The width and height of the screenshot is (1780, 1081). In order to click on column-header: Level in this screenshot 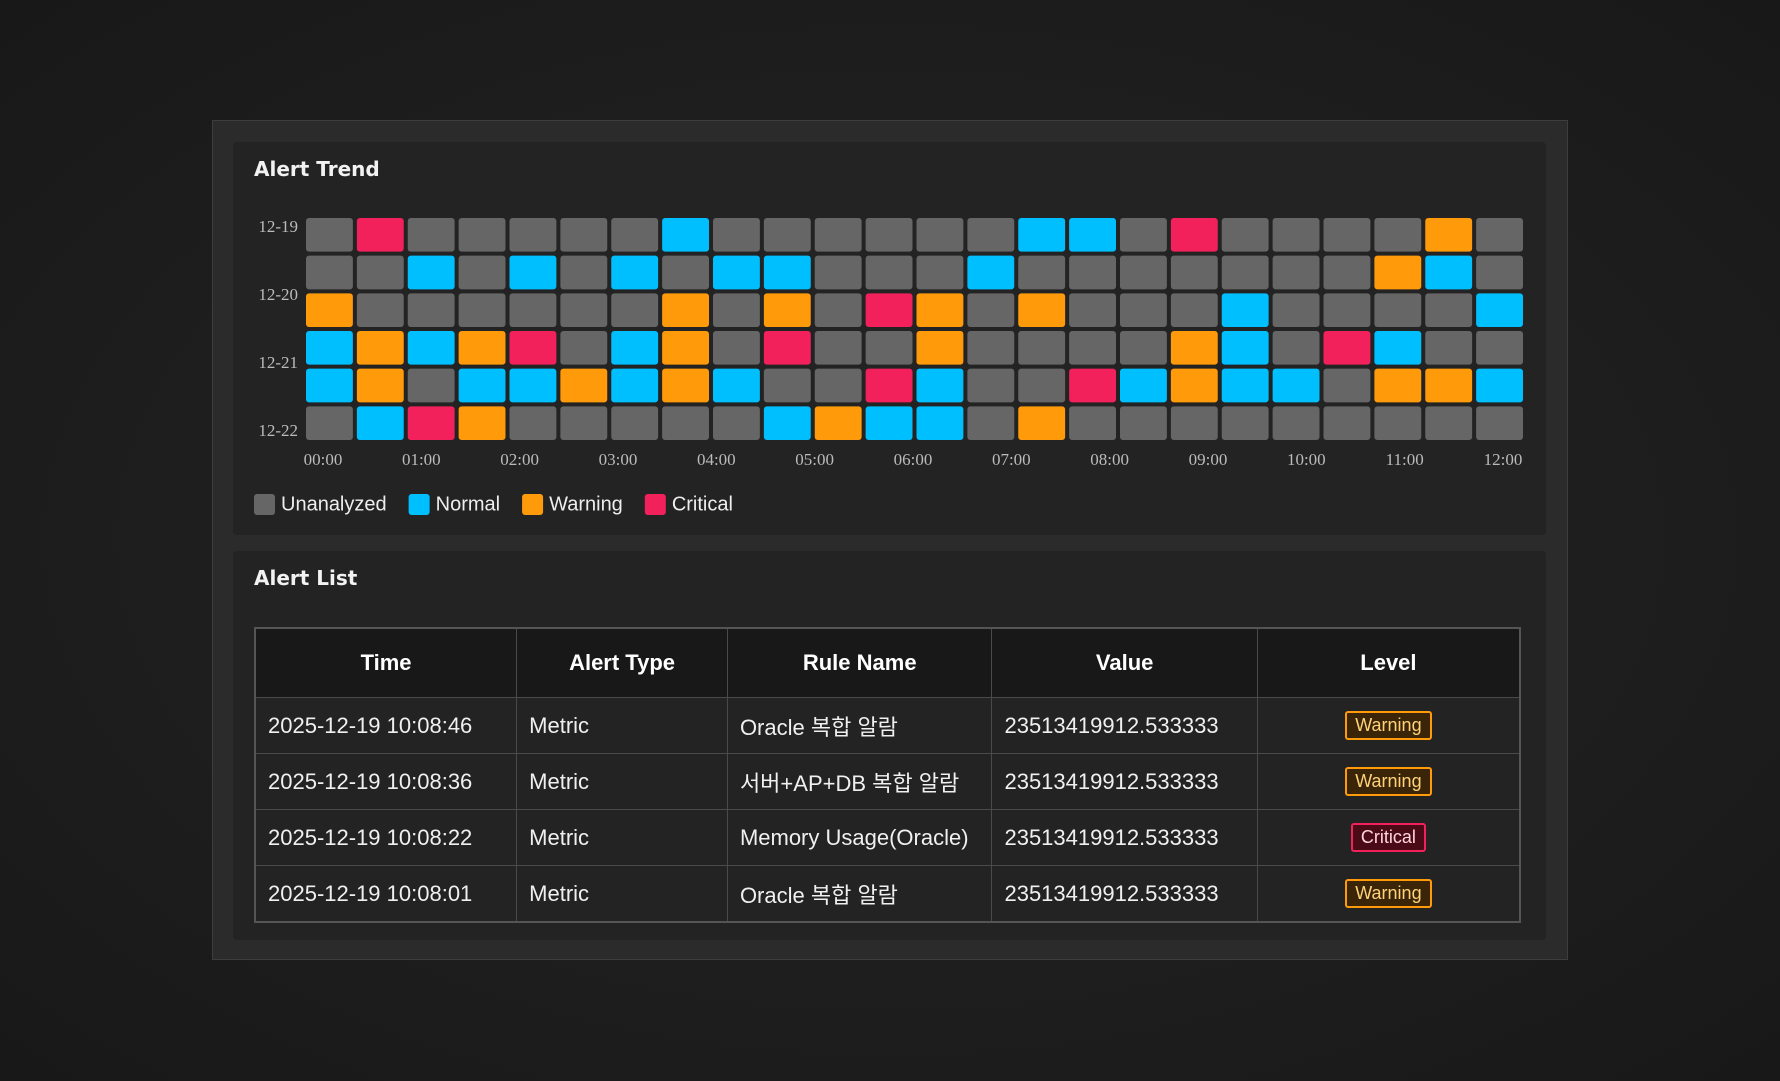, I will do `click(1388, 662)`.